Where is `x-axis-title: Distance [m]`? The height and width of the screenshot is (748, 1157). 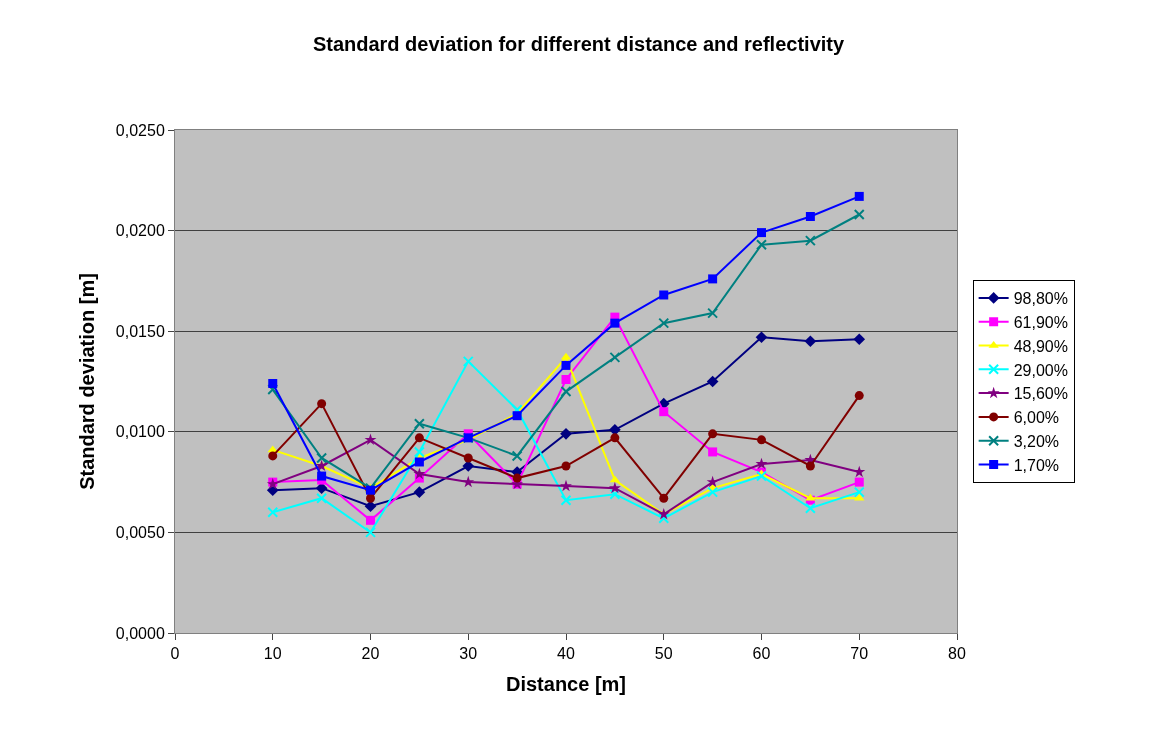 x-axis-title: Distance [m] is located at coordinates (566, 683).